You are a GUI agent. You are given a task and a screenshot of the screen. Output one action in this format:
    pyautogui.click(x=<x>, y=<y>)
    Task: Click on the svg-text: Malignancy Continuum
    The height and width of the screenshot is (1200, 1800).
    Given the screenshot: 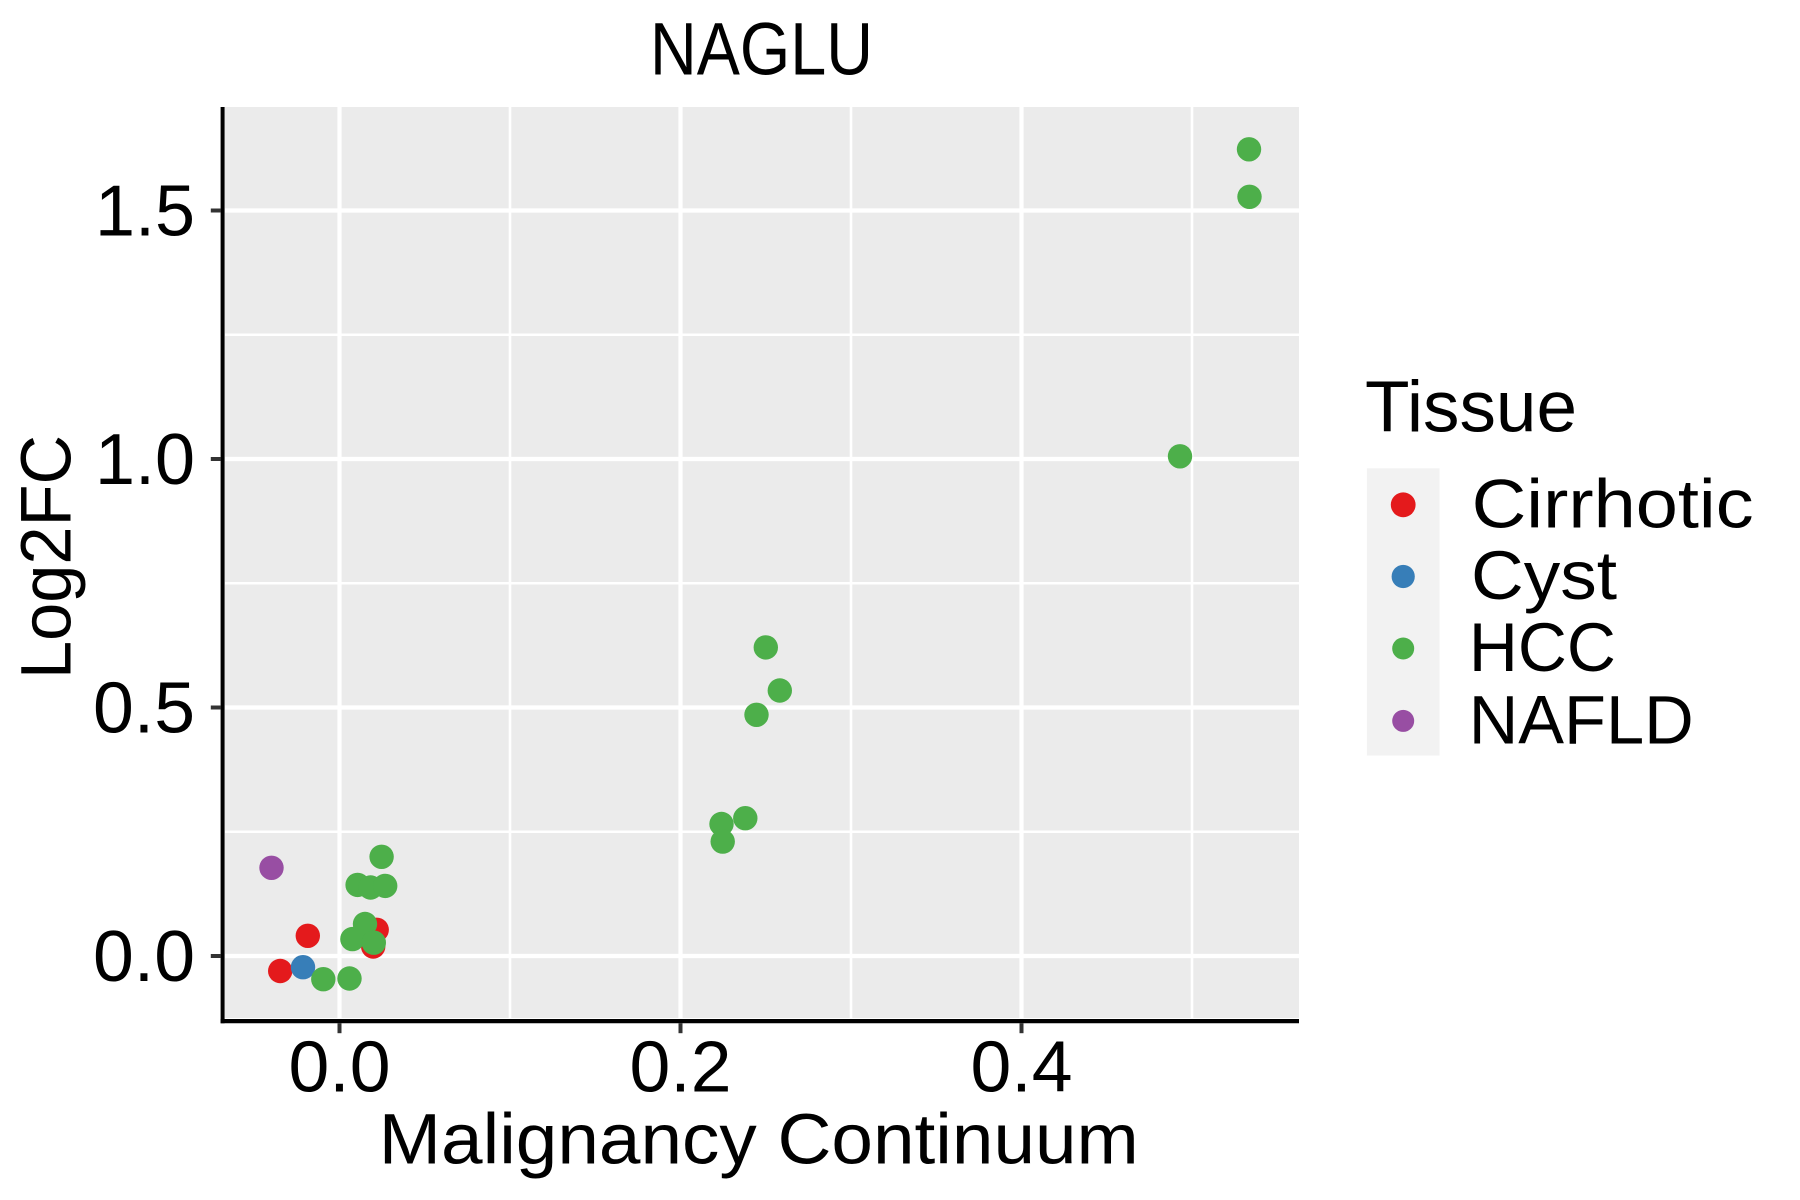 What is the action you would take?
    pyautogui.click(x=759, y=1140)
    